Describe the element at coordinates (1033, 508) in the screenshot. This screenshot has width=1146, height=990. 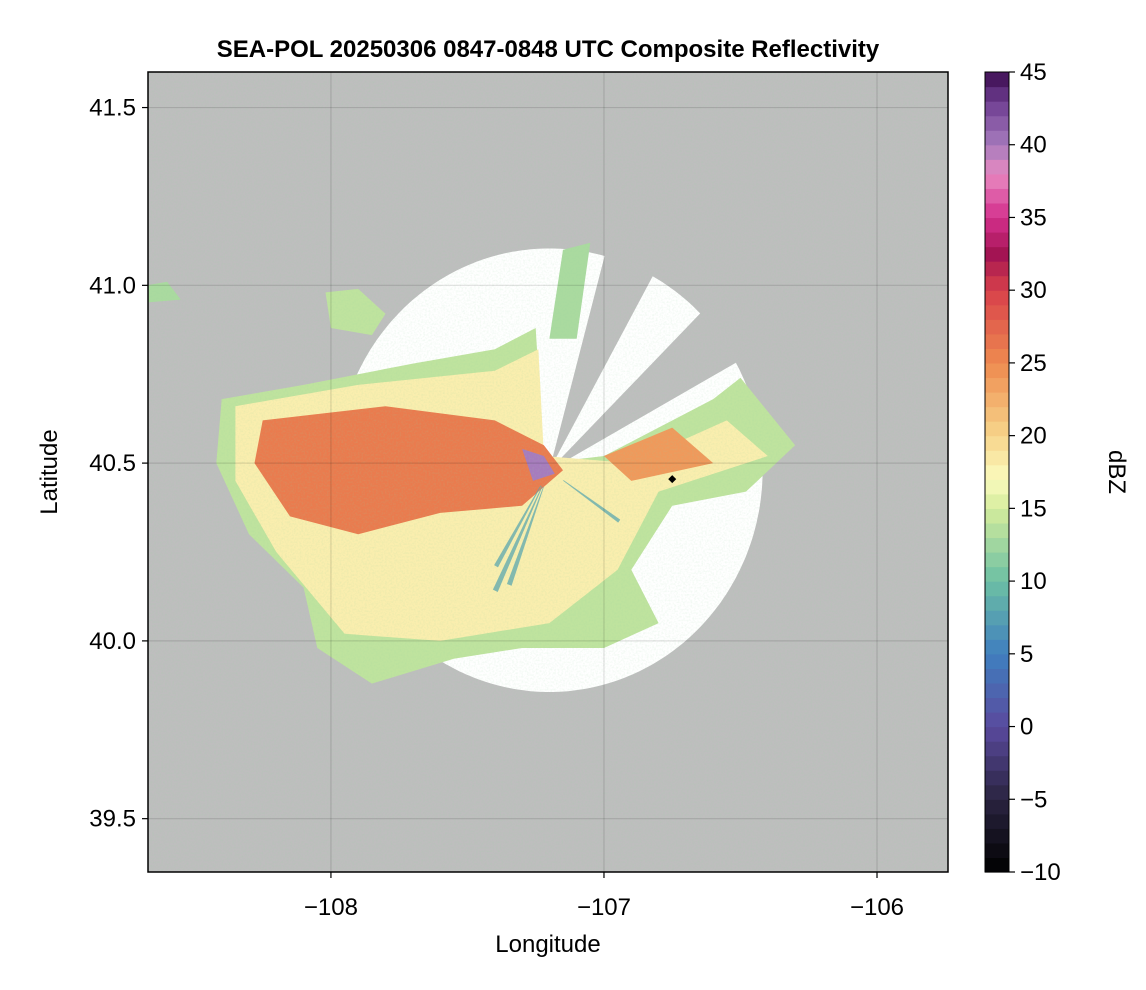
I see `colorbar-tick-label: 15` at that location.